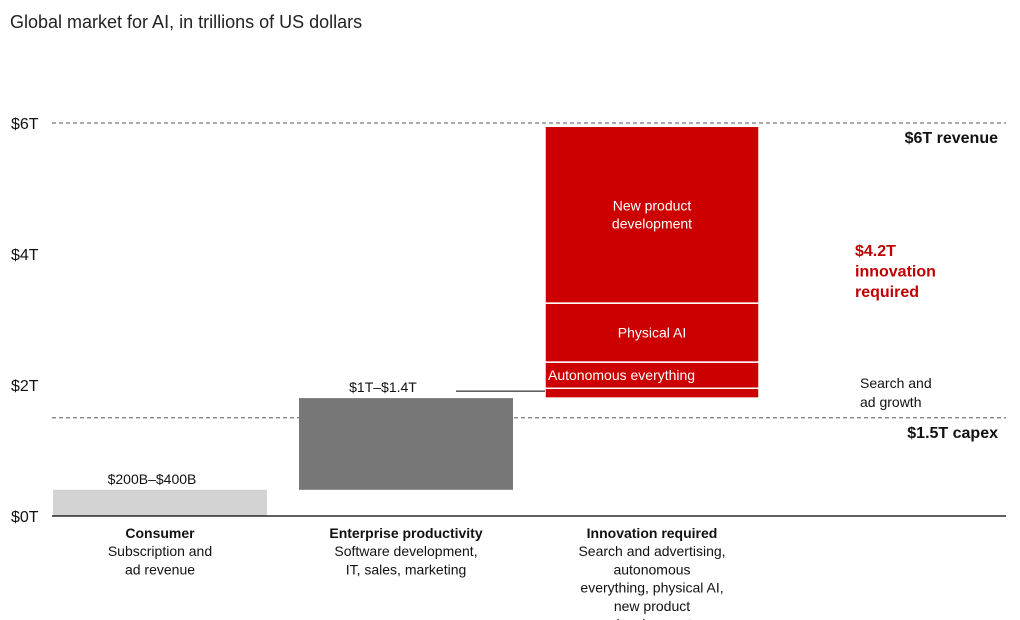 This screenshot has height=620, width=1020. I want to click on category-name: Enterprise productivity, so click(405, 533).